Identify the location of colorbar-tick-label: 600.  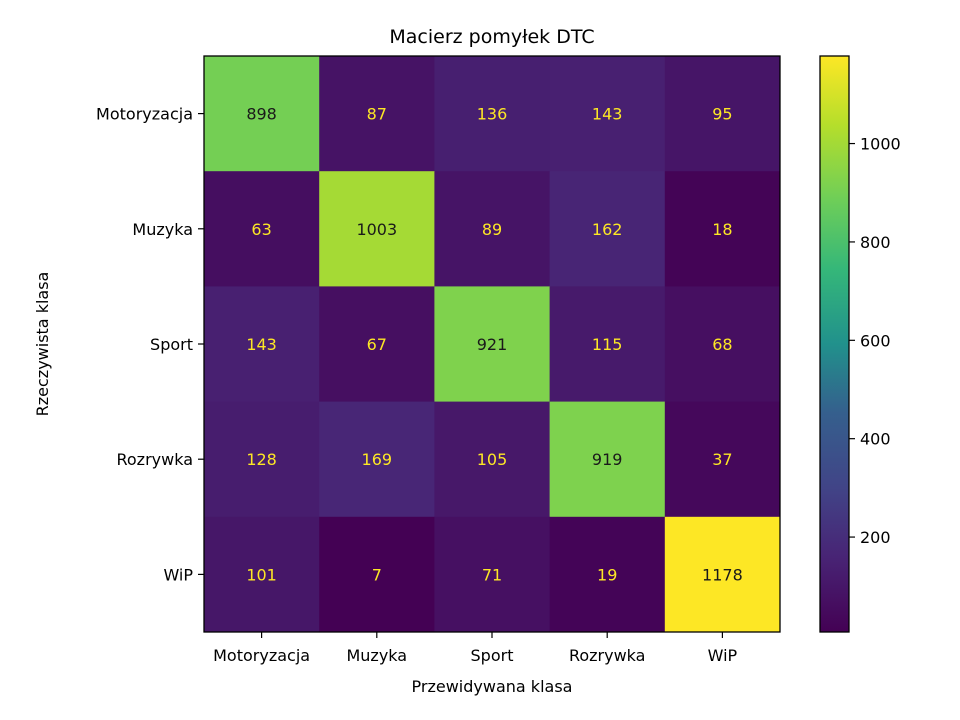
(875, 340).